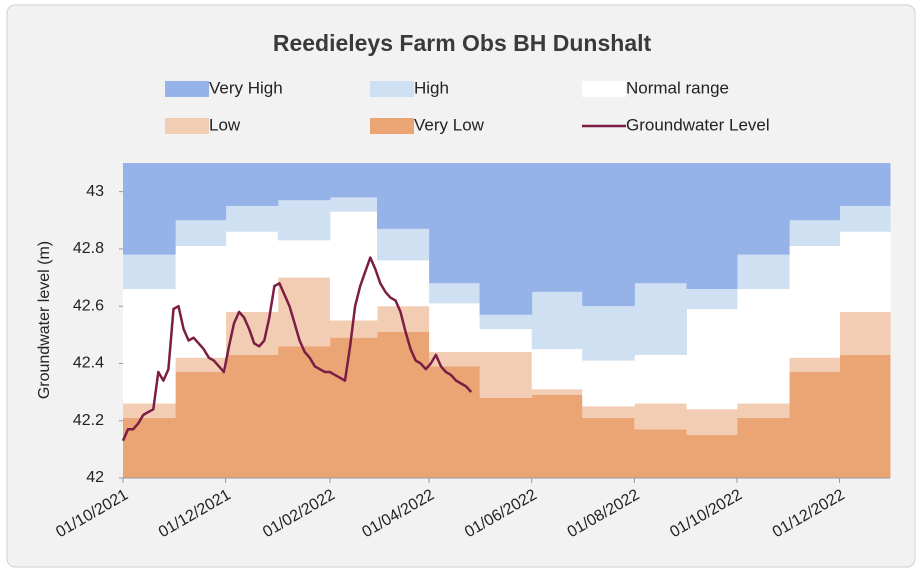  What do you see at coordinates (677, 87) in the screenshot?
I see `legend-label: Normal range` at bounding box center [677, 87].